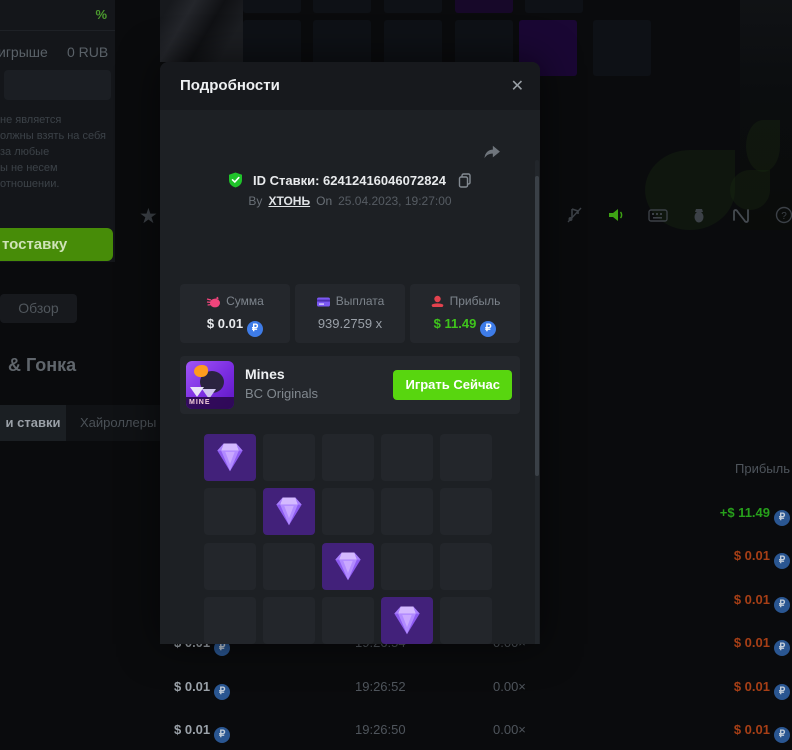 The height and width of the screenshot is (750, 792). What do you see at coordinates (350, 181) in the screenshot?
I see `bet-id-row: ID Ставки: 62412416046072824` at bounding box center [350, 181].